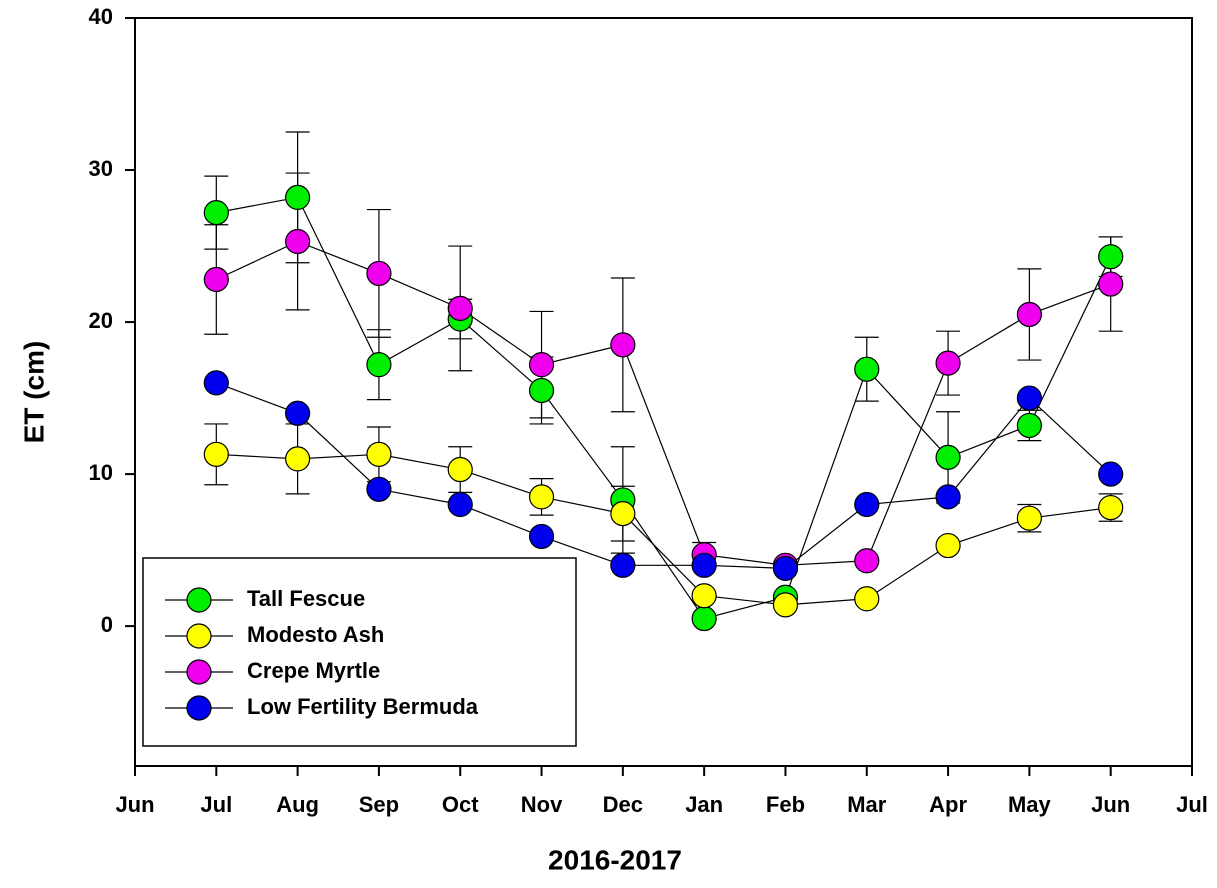  Describe the element at coordinates (306, 598) in the screenshot. I see `legend-label: Tall Fescue` at that location.